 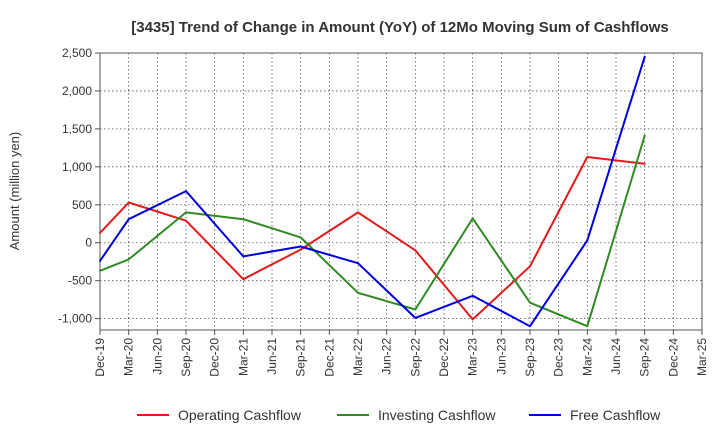 I want to click on x-tick-label: Sep-22, so click(x=415, y=357).